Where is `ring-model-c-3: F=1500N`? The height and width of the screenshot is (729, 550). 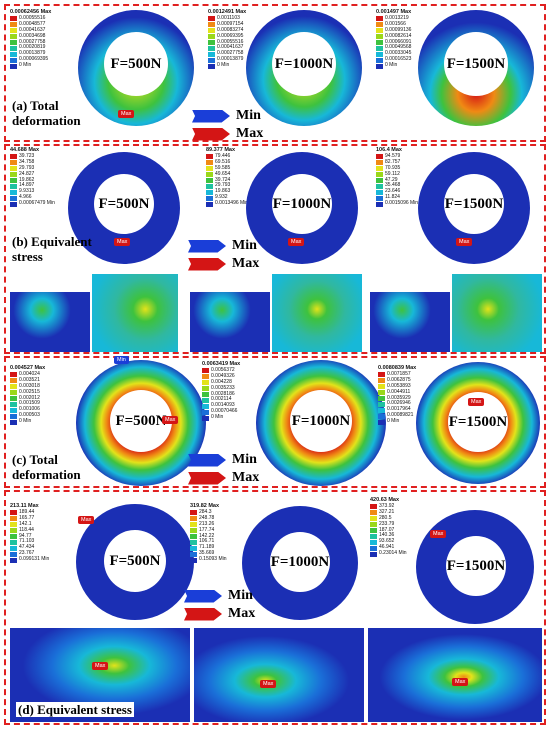
ring-model-c-3: F=1500N is located at coordinates (478, 423).